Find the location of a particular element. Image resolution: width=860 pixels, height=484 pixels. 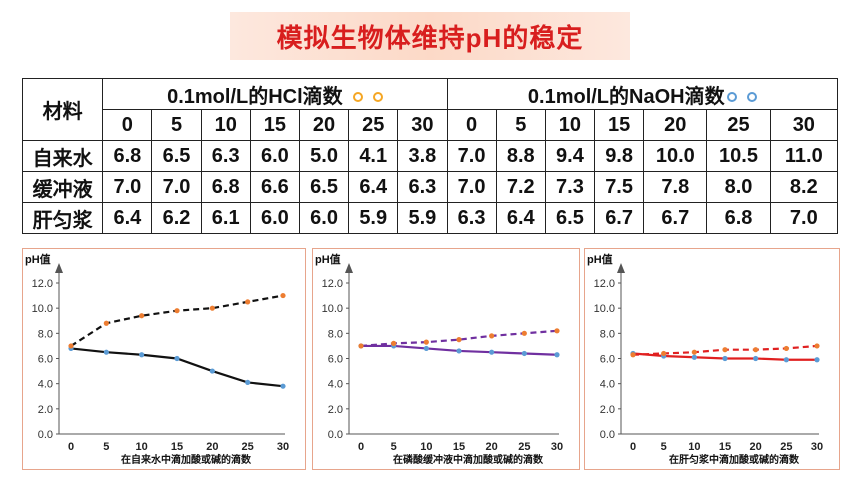

y-tick-label: 8.0 is located at coordinates (45, 334).